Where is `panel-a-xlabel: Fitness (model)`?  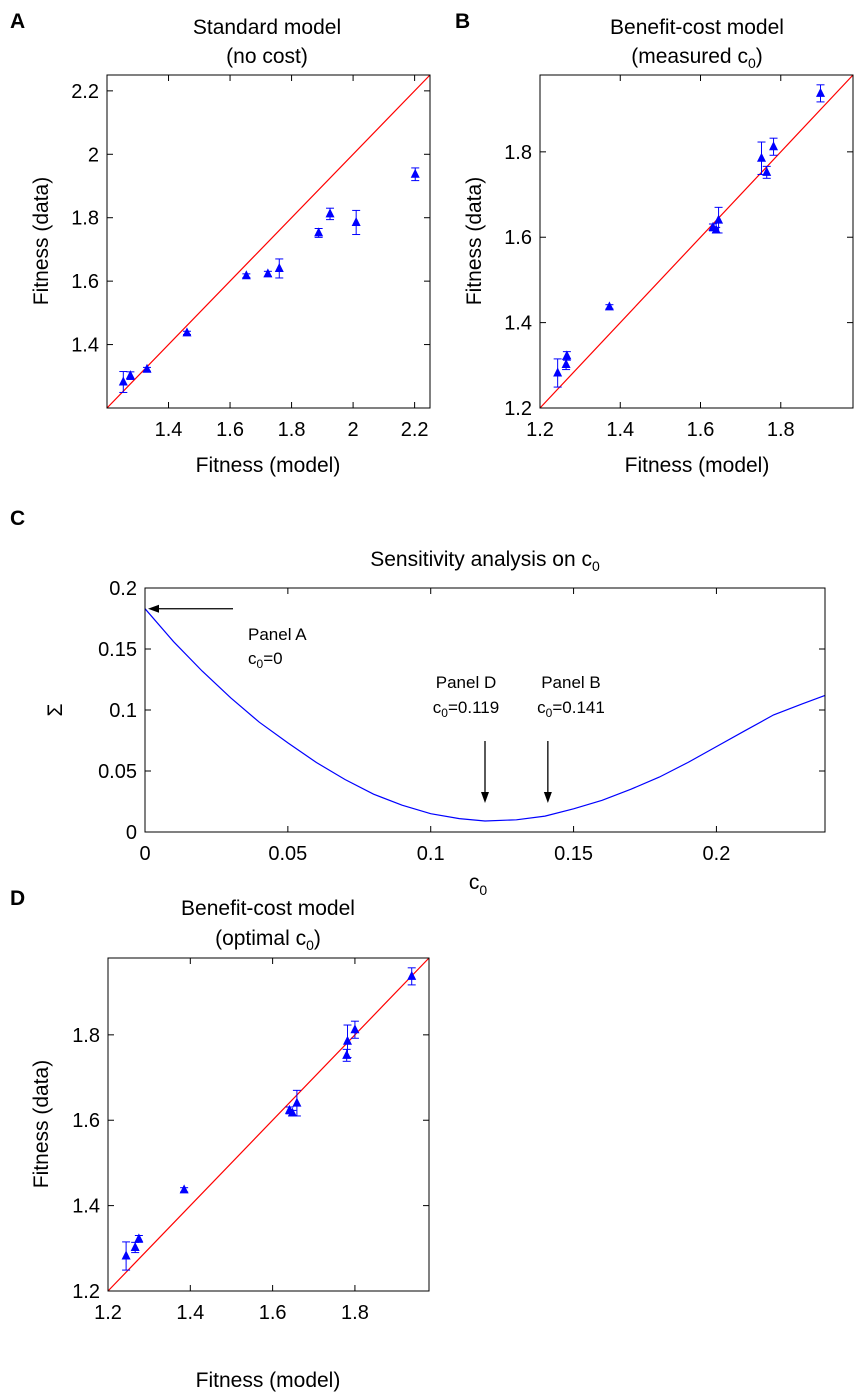 panel-a-xlabel: Fitness (model) is located at coordinates (268, 465).